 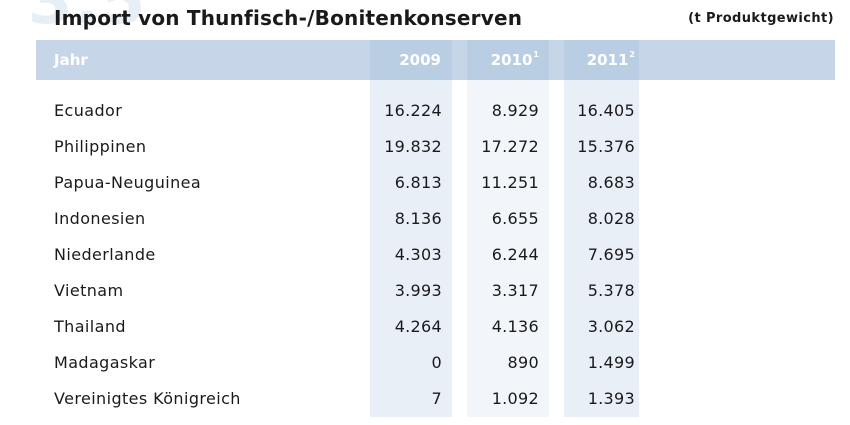 I want to click on column-header-bg-2010, so click(x=508, y=60).